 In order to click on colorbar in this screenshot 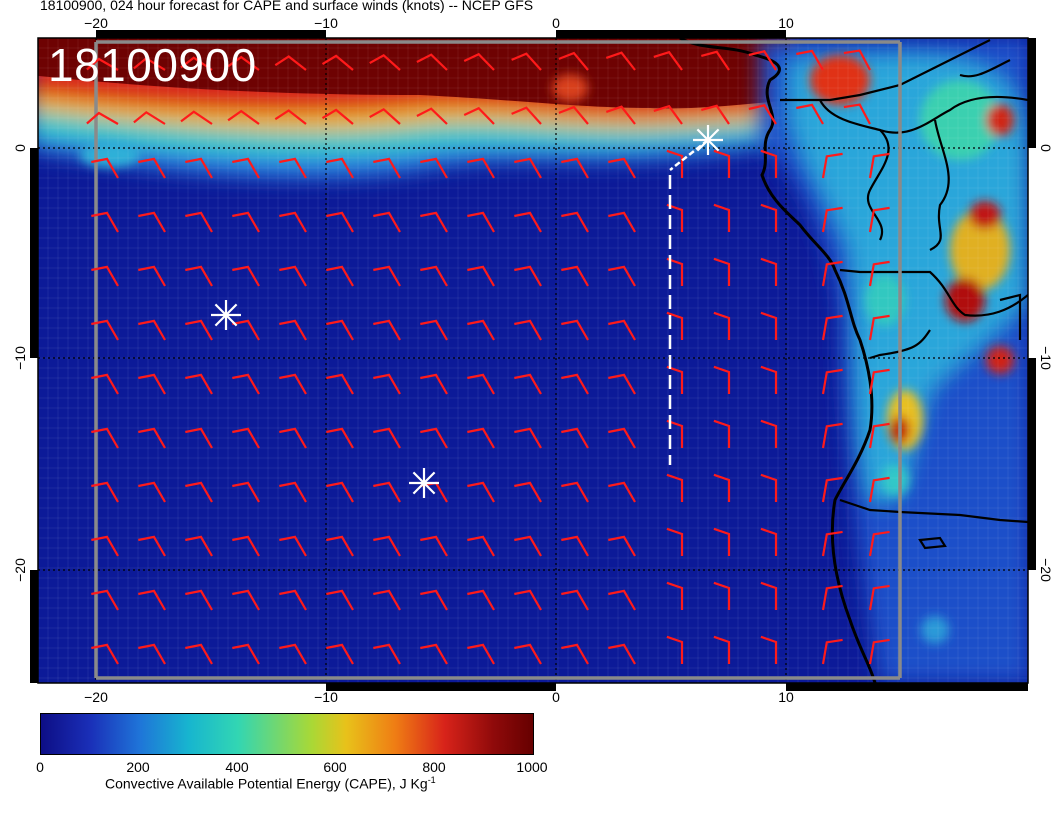, I will do `click(287, 734)`.